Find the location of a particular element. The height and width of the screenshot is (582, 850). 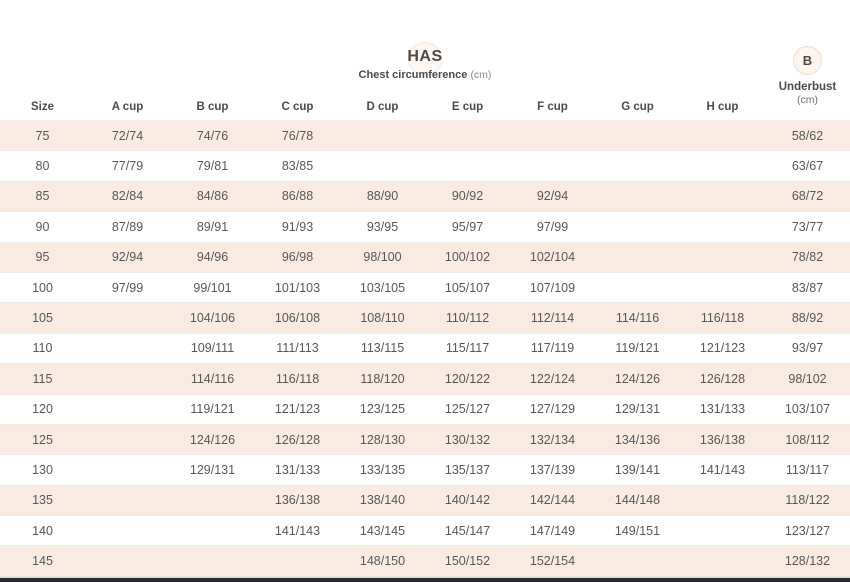

measurement-cell: 93/95 is located at coordinates (382, 227).